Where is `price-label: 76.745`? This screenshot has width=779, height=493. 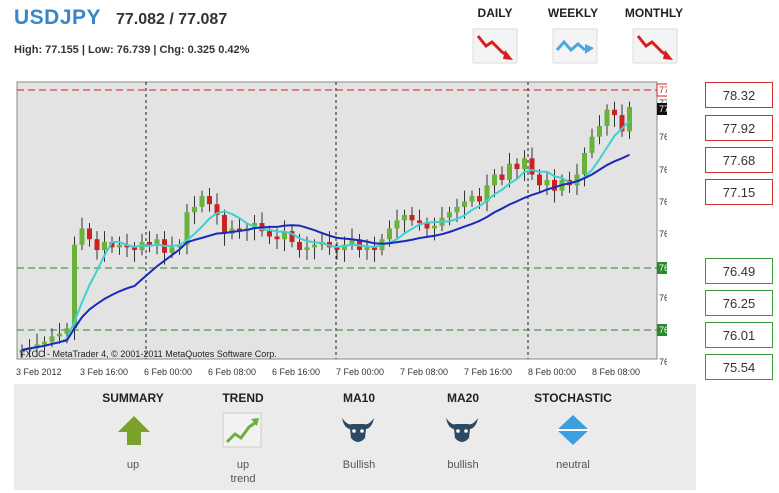 price-label: 76.745 is located at coordinates (663, 202).